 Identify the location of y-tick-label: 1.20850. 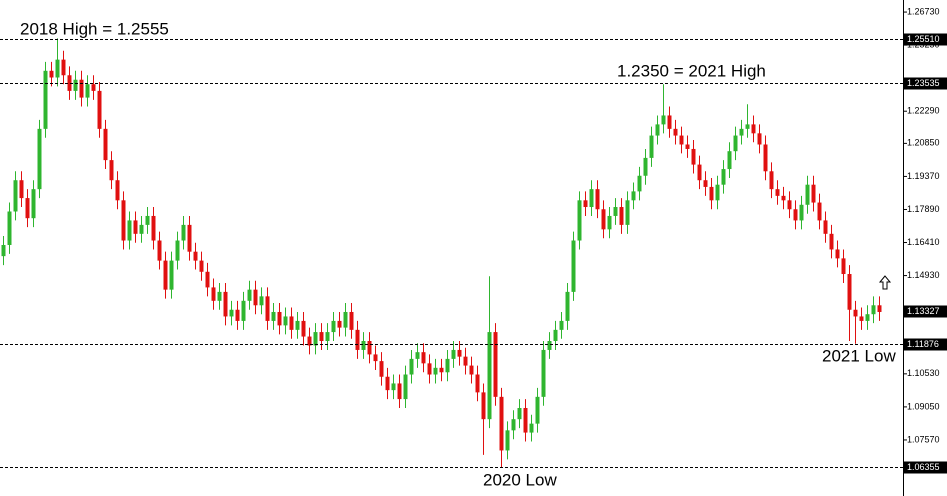
(923, 143).